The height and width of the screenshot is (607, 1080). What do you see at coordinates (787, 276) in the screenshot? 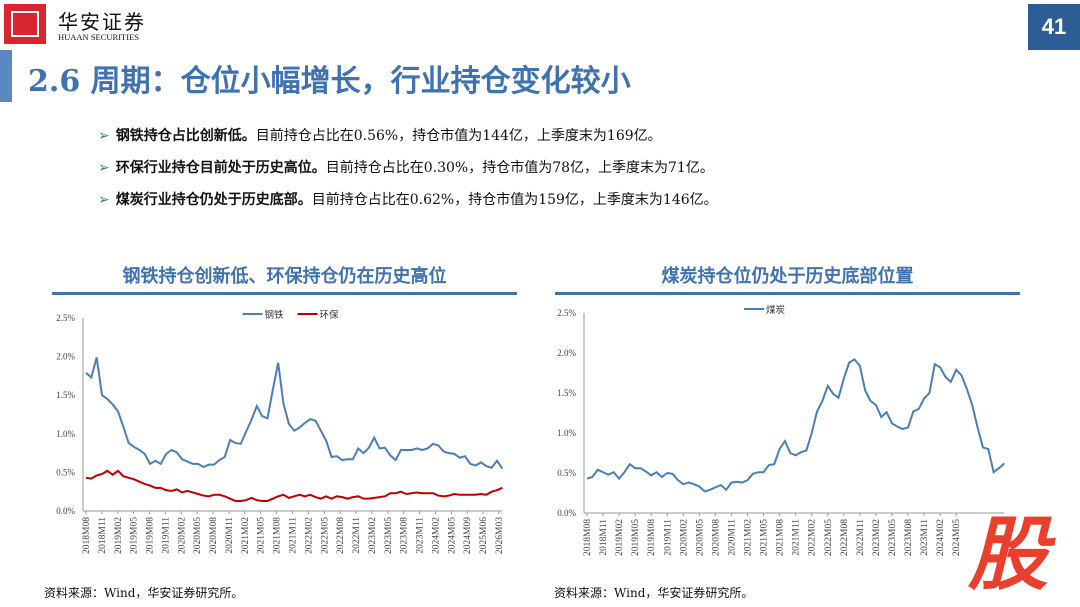
I see `chart-title-right: 煤炭持仓位仍处于历史底部位置` at bounding box center [787, 276].